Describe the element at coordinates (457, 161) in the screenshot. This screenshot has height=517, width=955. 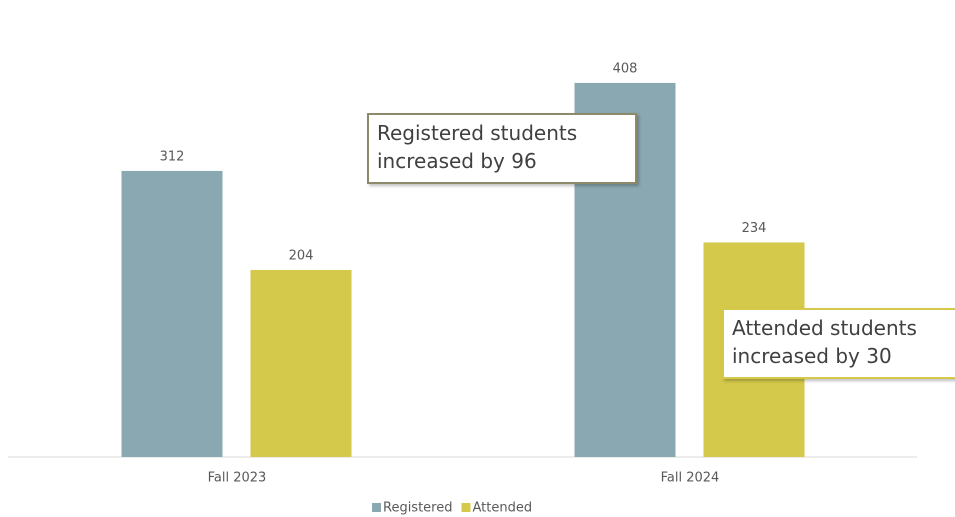
I see `annotation-line: increased by 96` at that location.